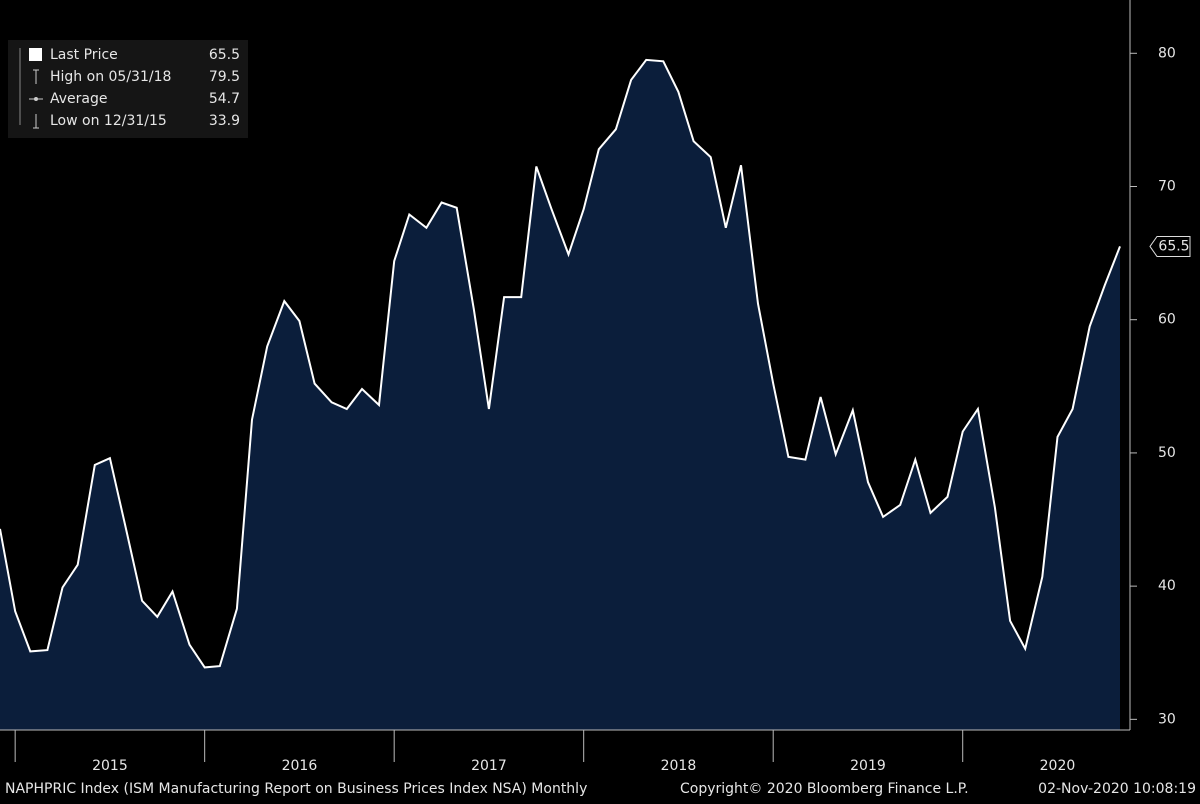  What do you see at coordinates (1167, 453) in the screenshot?
I see `y-tick-label: 50` at bounding box center [1167, 453].